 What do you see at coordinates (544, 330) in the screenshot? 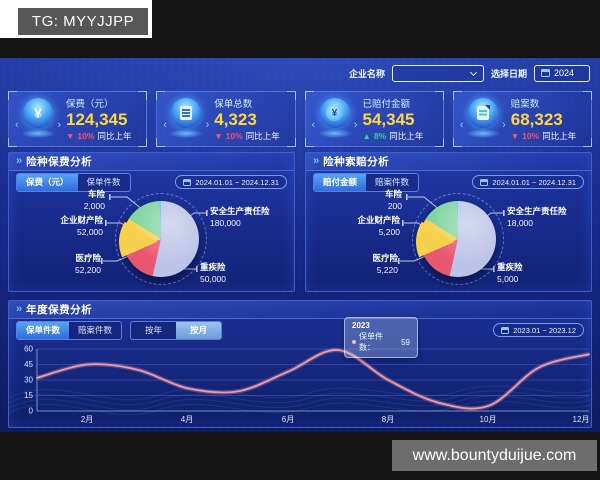
I see `date-range-value: 2023.01 ~ 2023.12` at bounding box center [544, 330].